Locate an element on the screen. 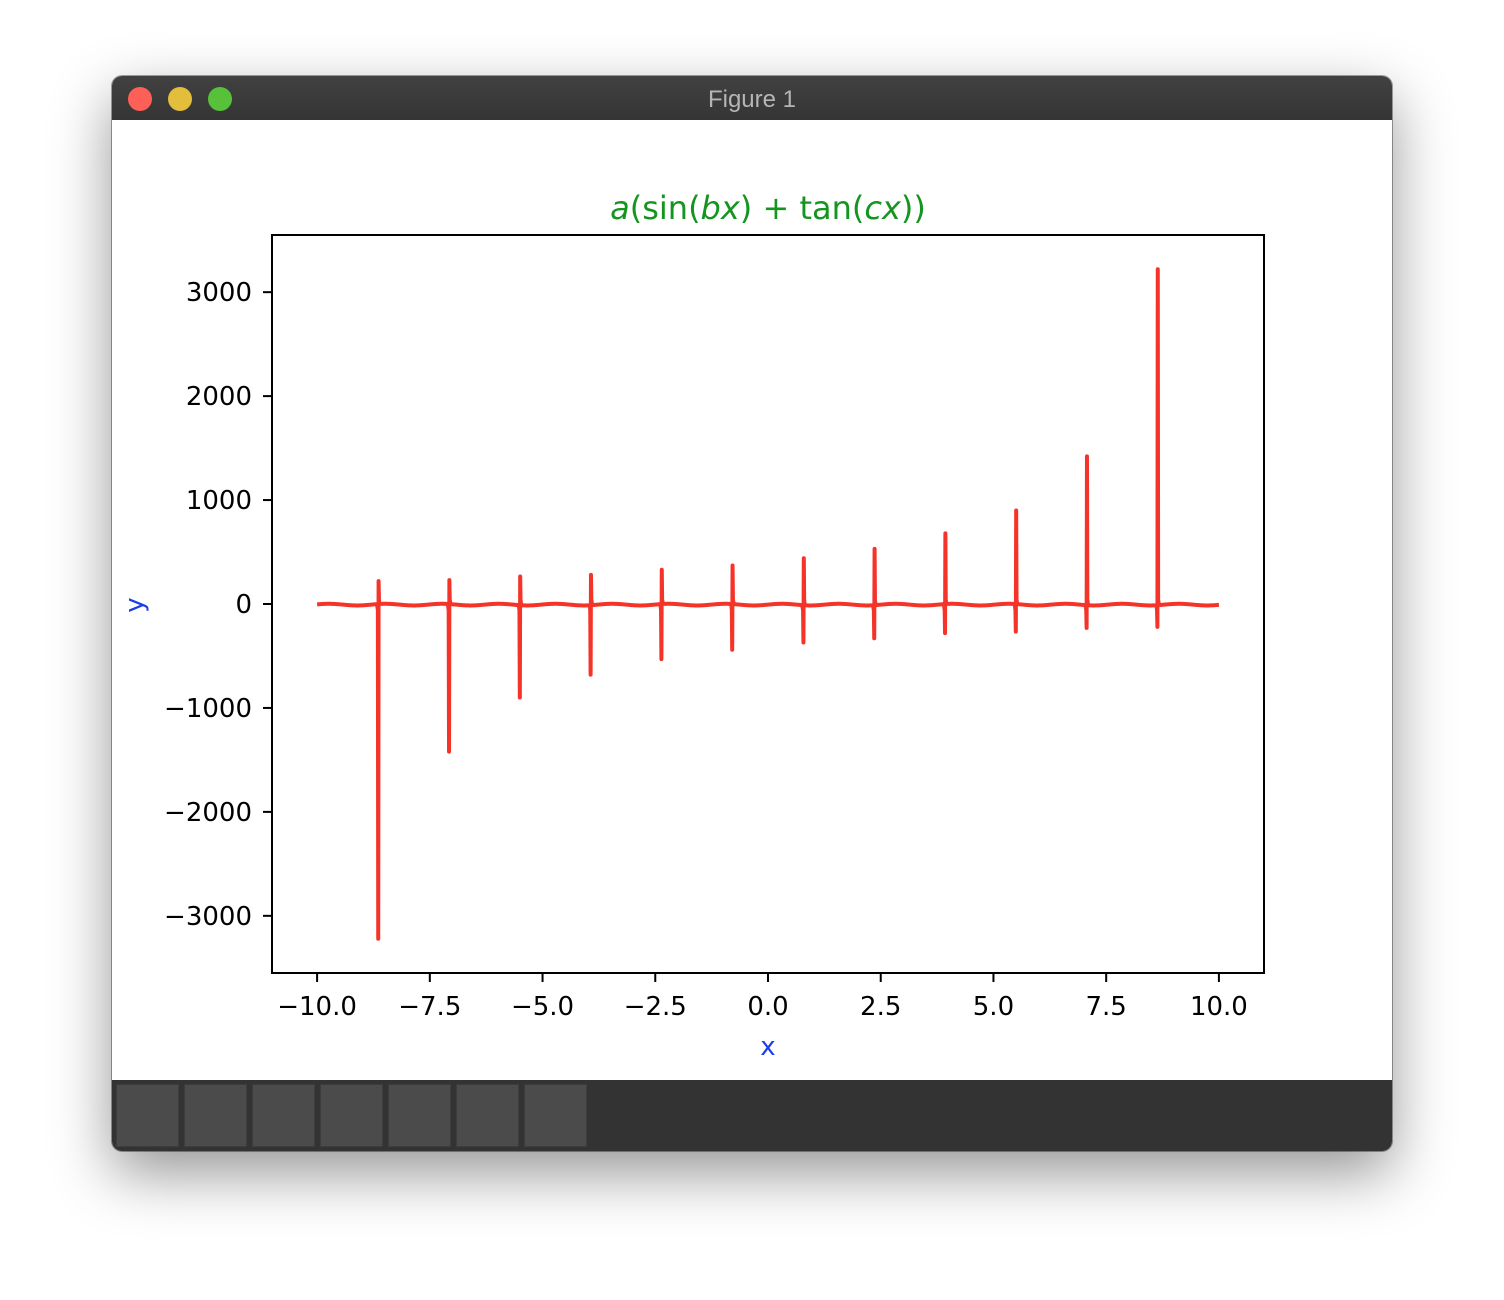 This screenshot has width=1504, height=1300. x-tick-label: −7.5 is located at coordinates (429, 1007).